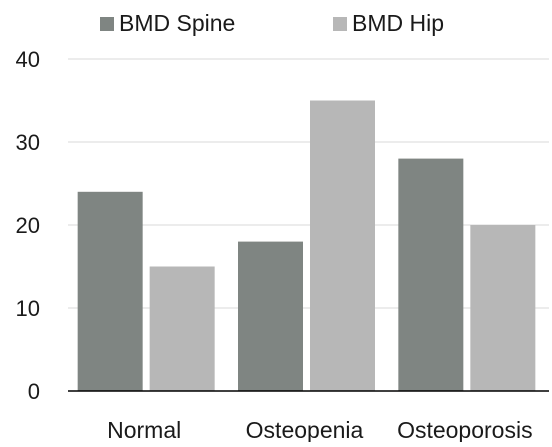 This screenshot has height=447, width=552. What do you see at coordinates (398, 23) in the screenshot?
I see `legend-label: BMD Hip` at bounding box center [398, 23].